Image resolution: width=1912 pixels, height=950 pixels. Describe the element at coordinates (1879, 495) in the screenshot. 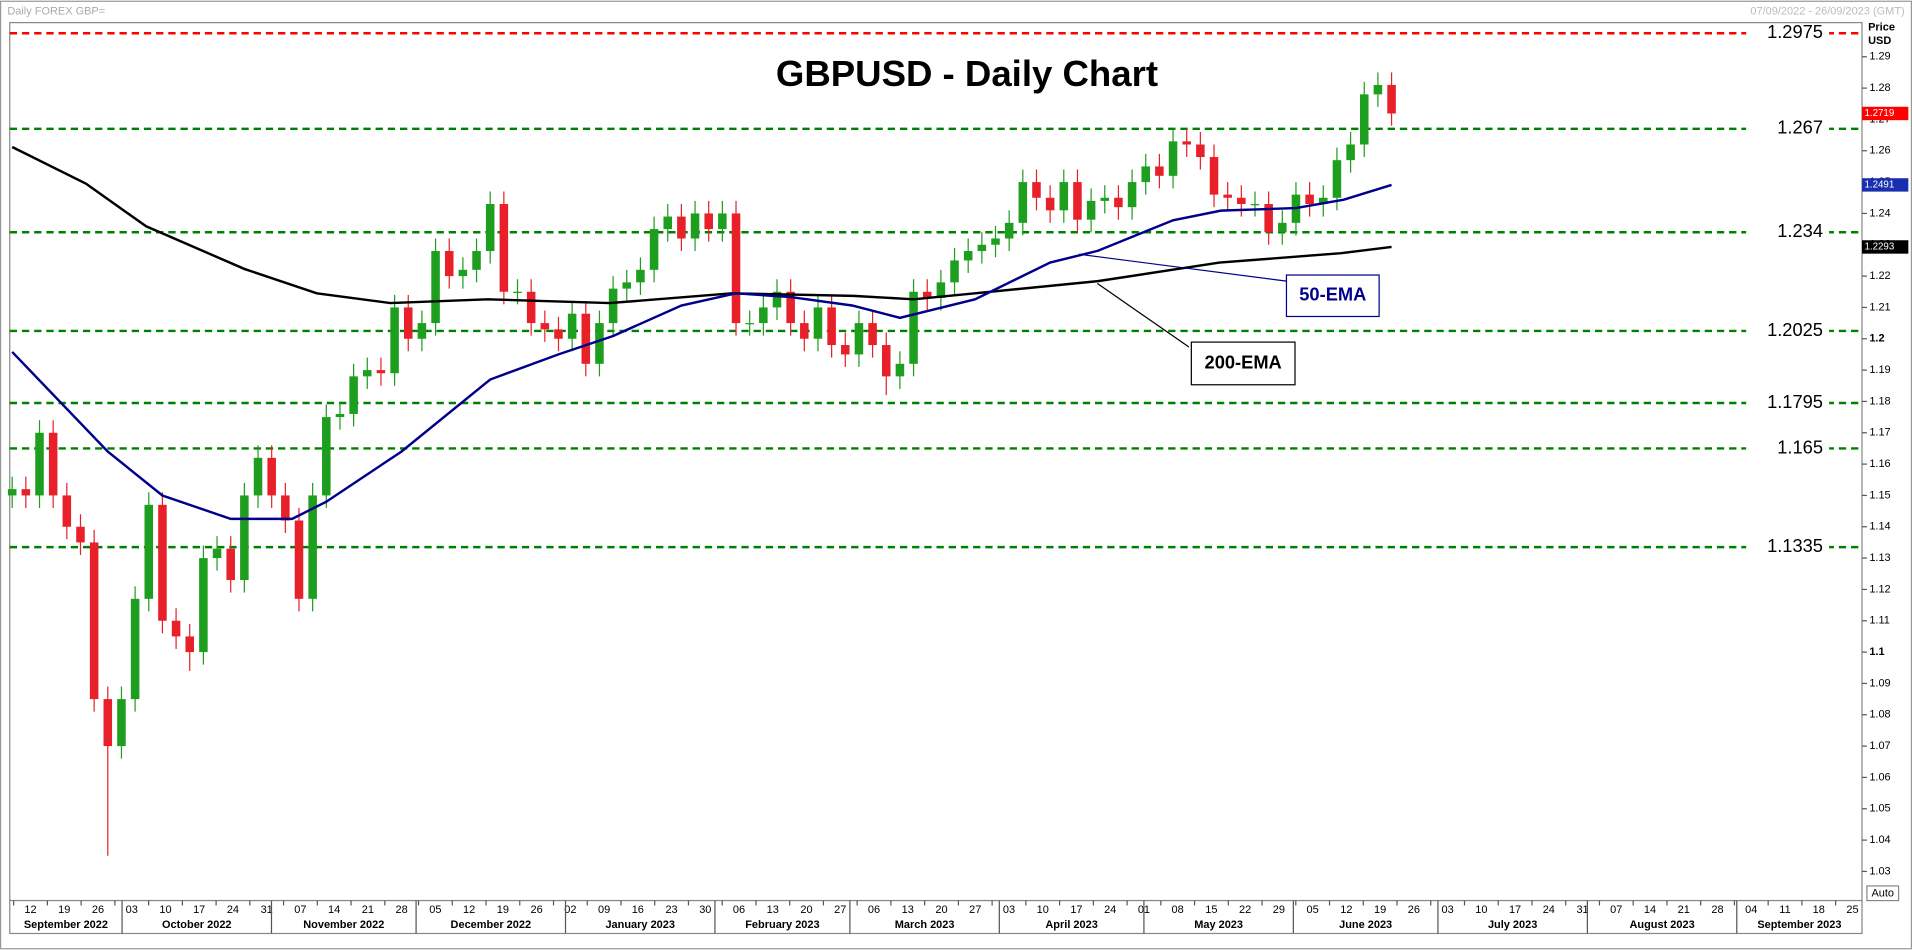

I see `y-tick-label: 1.15` at that location.